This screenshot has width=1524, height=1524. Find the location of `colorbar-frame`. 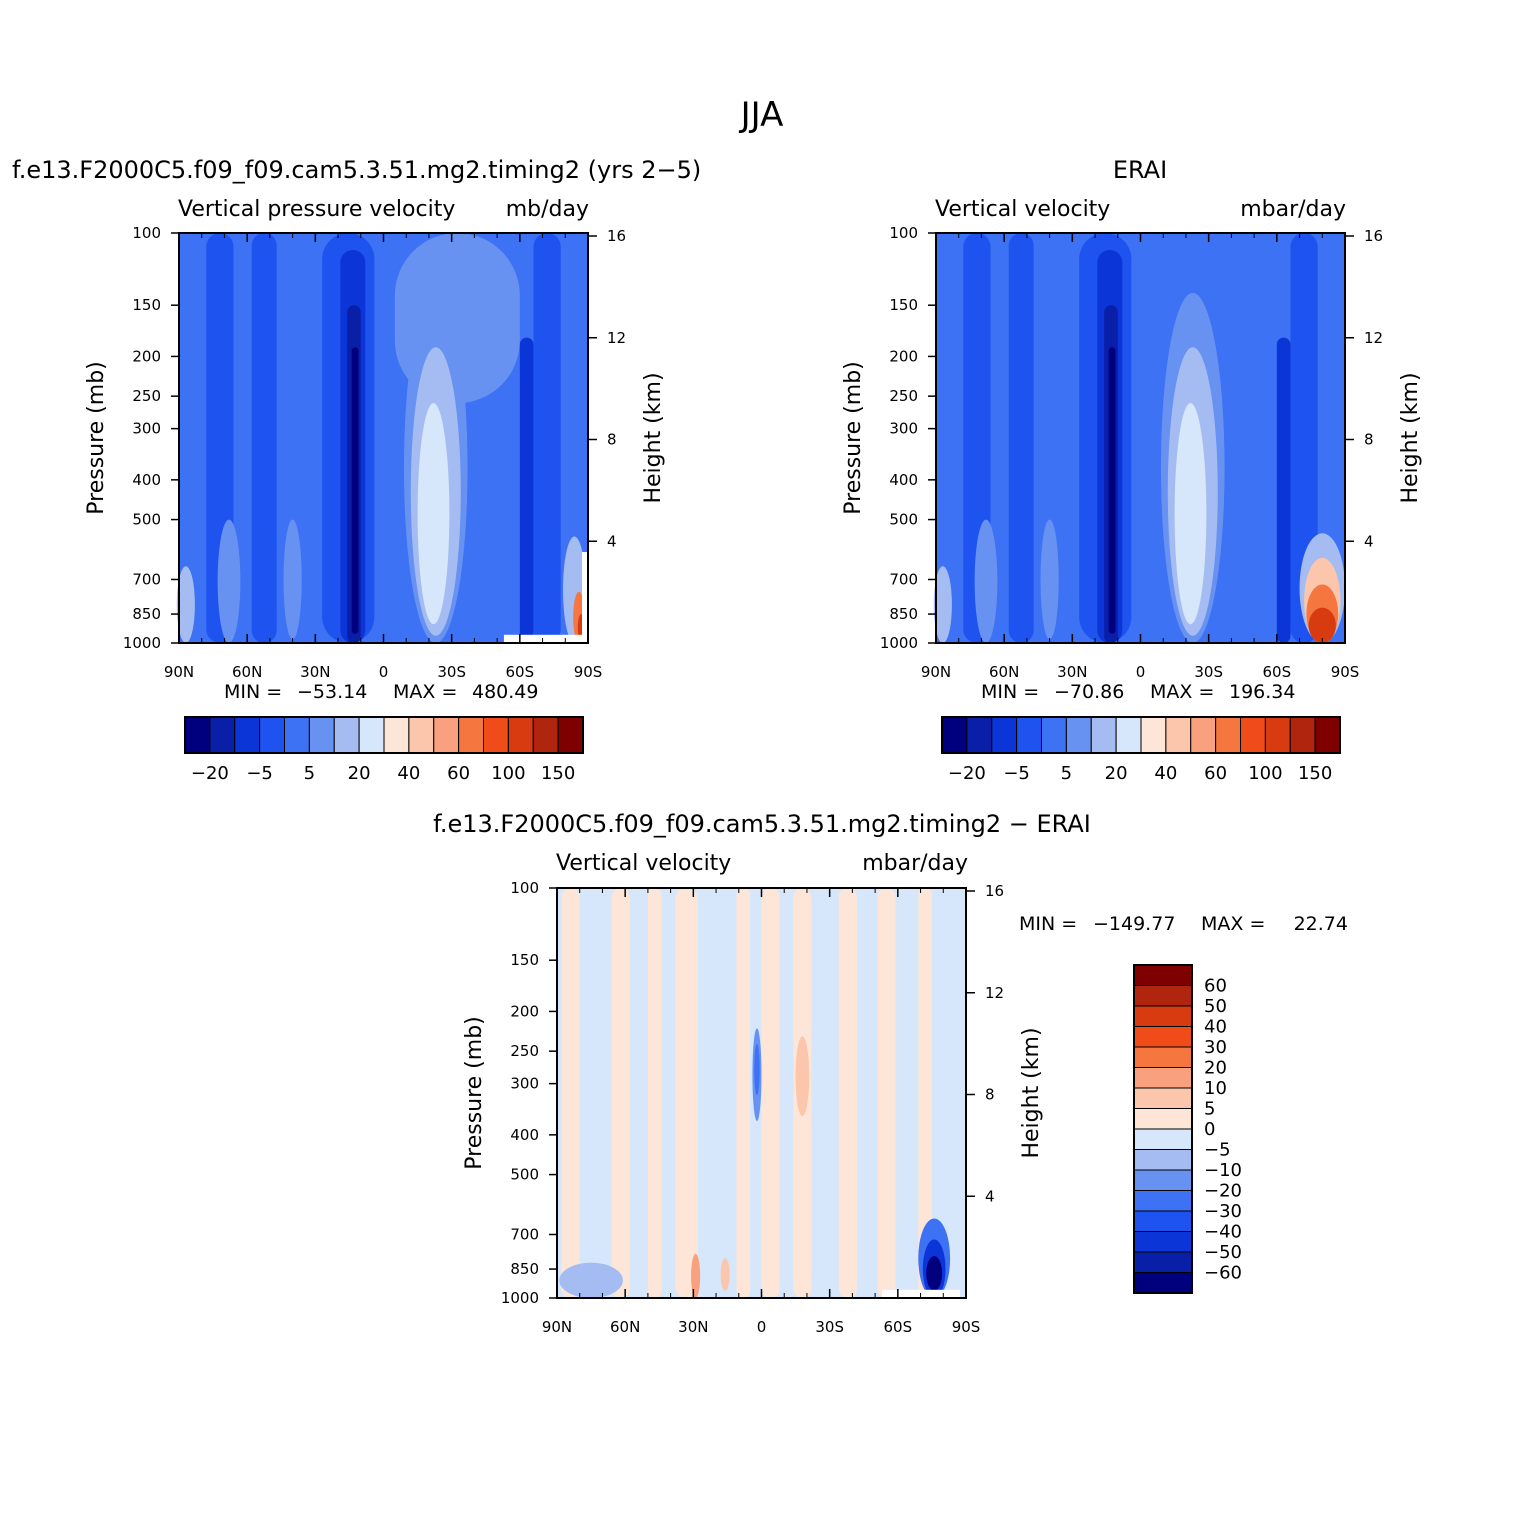

colorbar-frame is located at coordinates (1163, 1129).